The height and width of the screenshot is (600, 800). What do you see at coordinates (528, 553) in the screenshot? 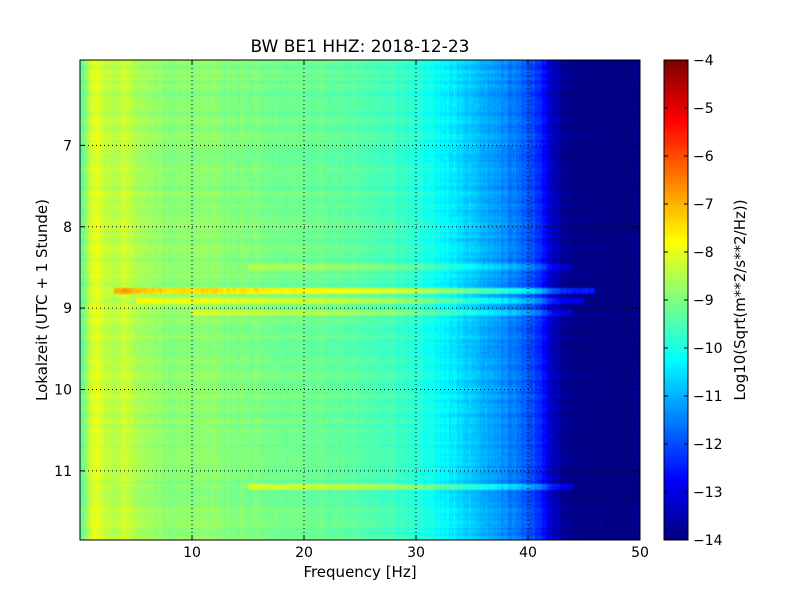
I see `x-tick-label: 40` at bounding box center [528, 553].